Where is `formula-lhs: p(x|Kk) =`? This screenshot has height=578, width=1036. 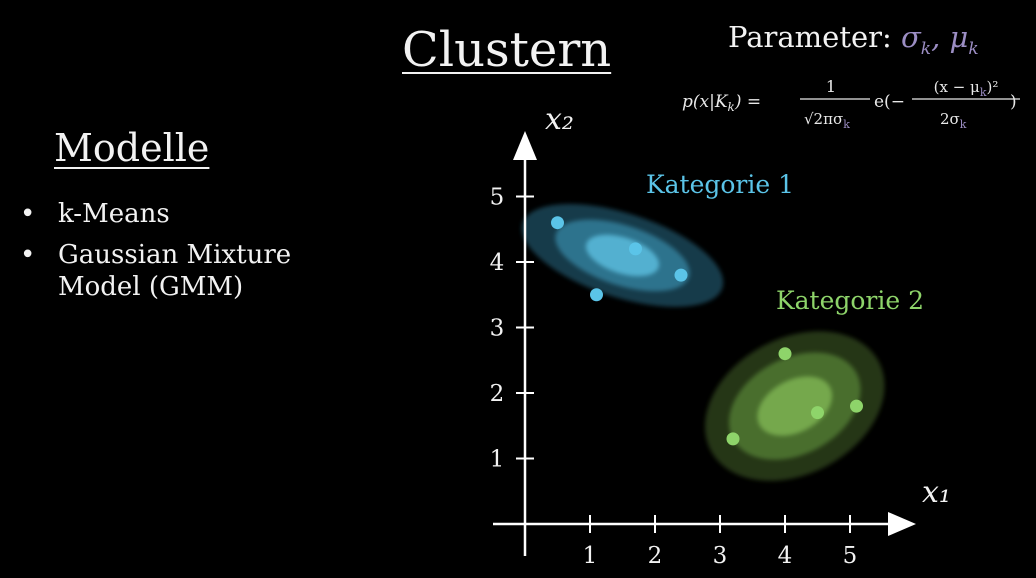 formula-lhs: p(x|Kk) = is located at coordinates (721, 103).